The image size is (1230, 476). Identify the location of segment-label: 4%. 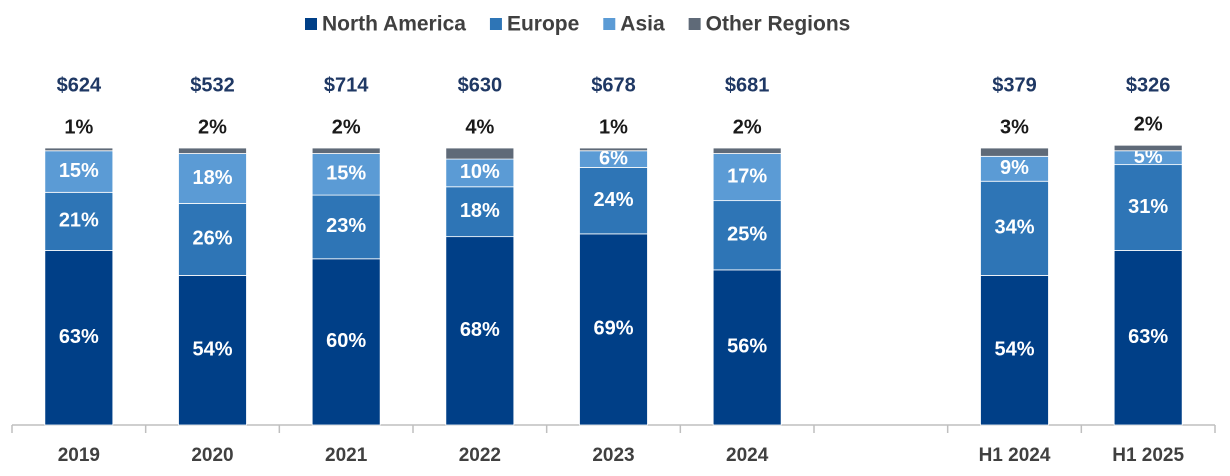
(479, 127).